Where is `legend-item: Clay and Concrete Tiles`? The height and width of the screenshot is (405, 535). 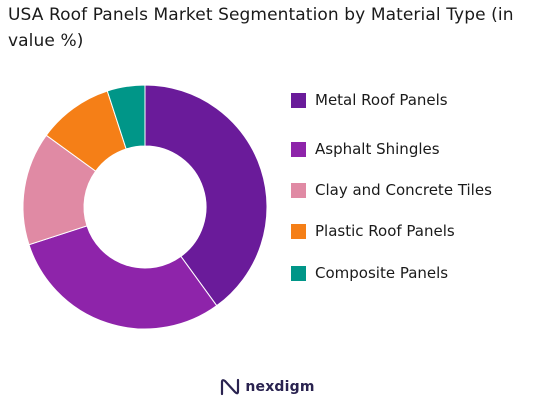 legend-item: Clay and Concrete Tiles is located at coordinates (391, 190).